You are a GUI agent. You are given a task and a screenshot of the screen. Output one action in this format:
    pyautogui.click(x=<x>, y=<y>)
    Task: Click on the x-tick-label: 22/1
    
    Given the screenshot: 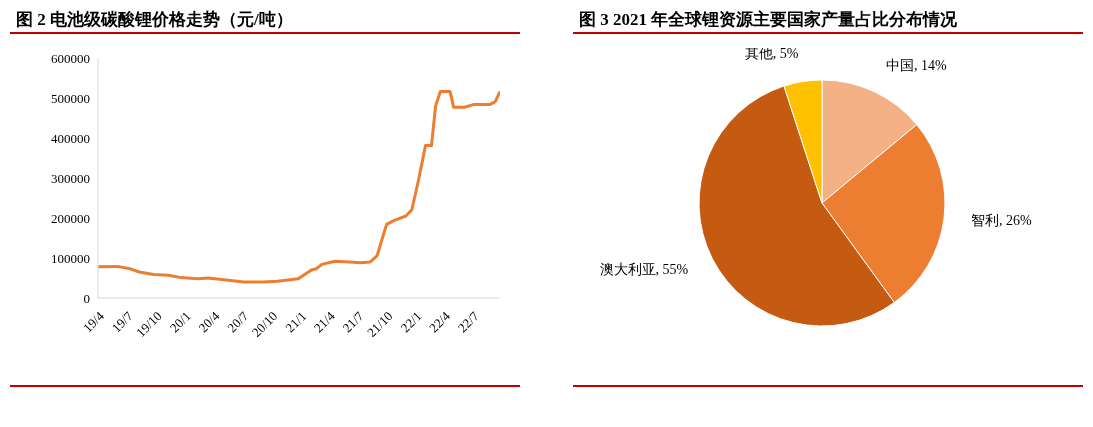 What is the action you would take?
    pyautogui.click(x=411, y=322)
    